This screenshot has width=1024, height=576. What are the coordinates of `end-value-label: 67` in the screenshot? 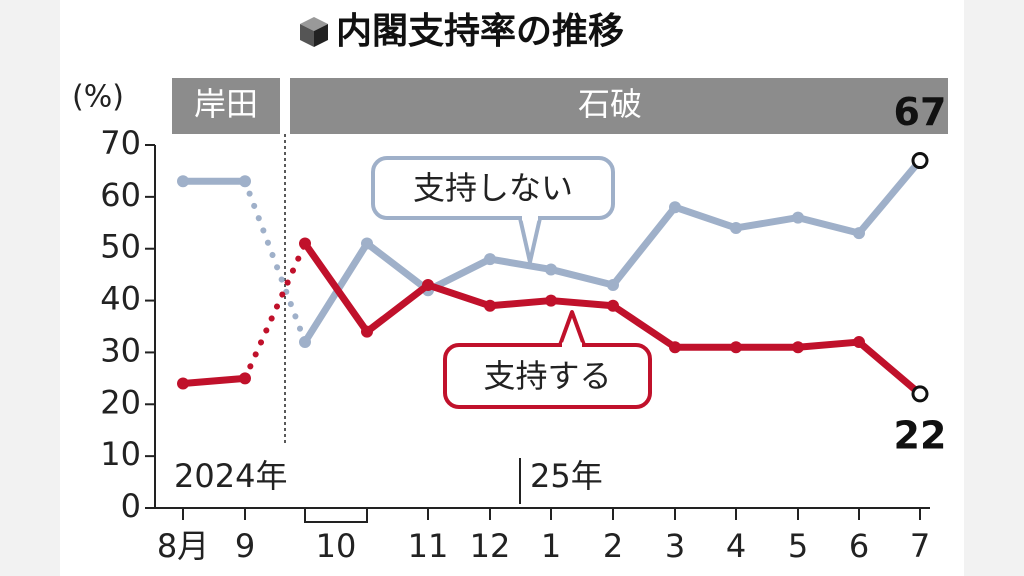 It's located at (920, 112).